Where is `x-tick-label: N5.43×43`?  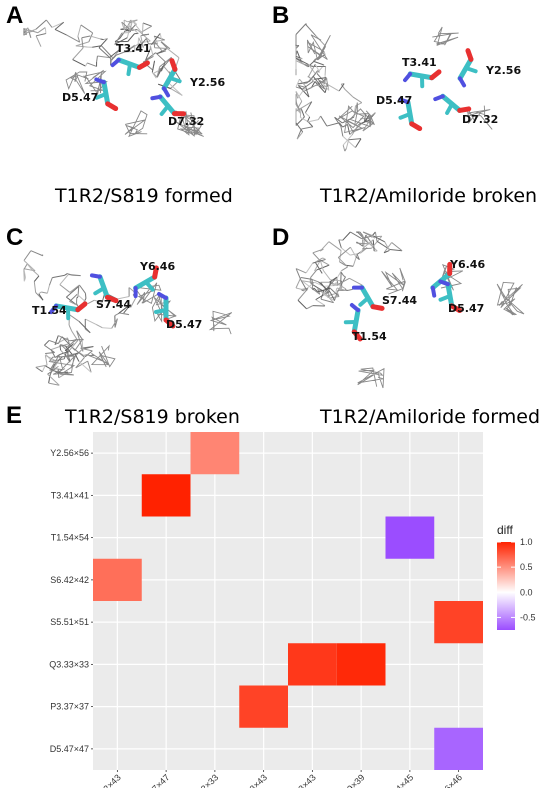 x-tick-label: N5.43×43 is located at coordinates (300, 780).